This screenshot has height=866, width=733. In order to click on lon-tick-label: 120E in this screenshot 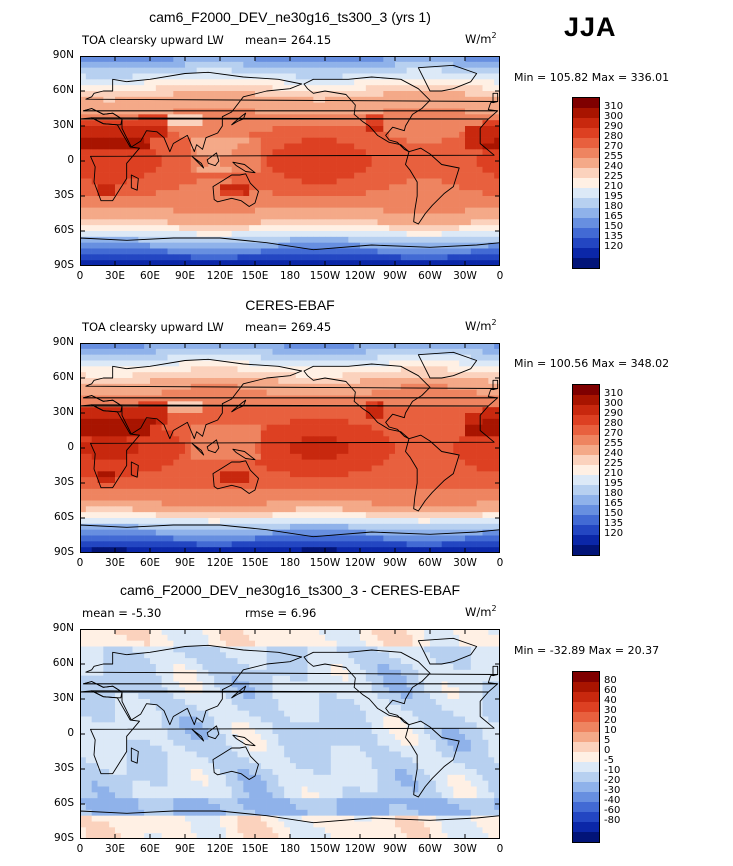, I will do `click(220, 276)`.